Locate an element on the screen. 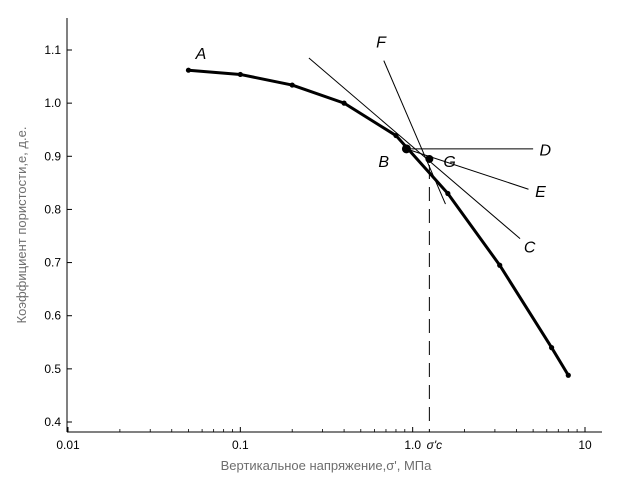 Image resolution: width=639 pixels, height=484 pixels. point-label-b: B is located at coordinates (383, 162).